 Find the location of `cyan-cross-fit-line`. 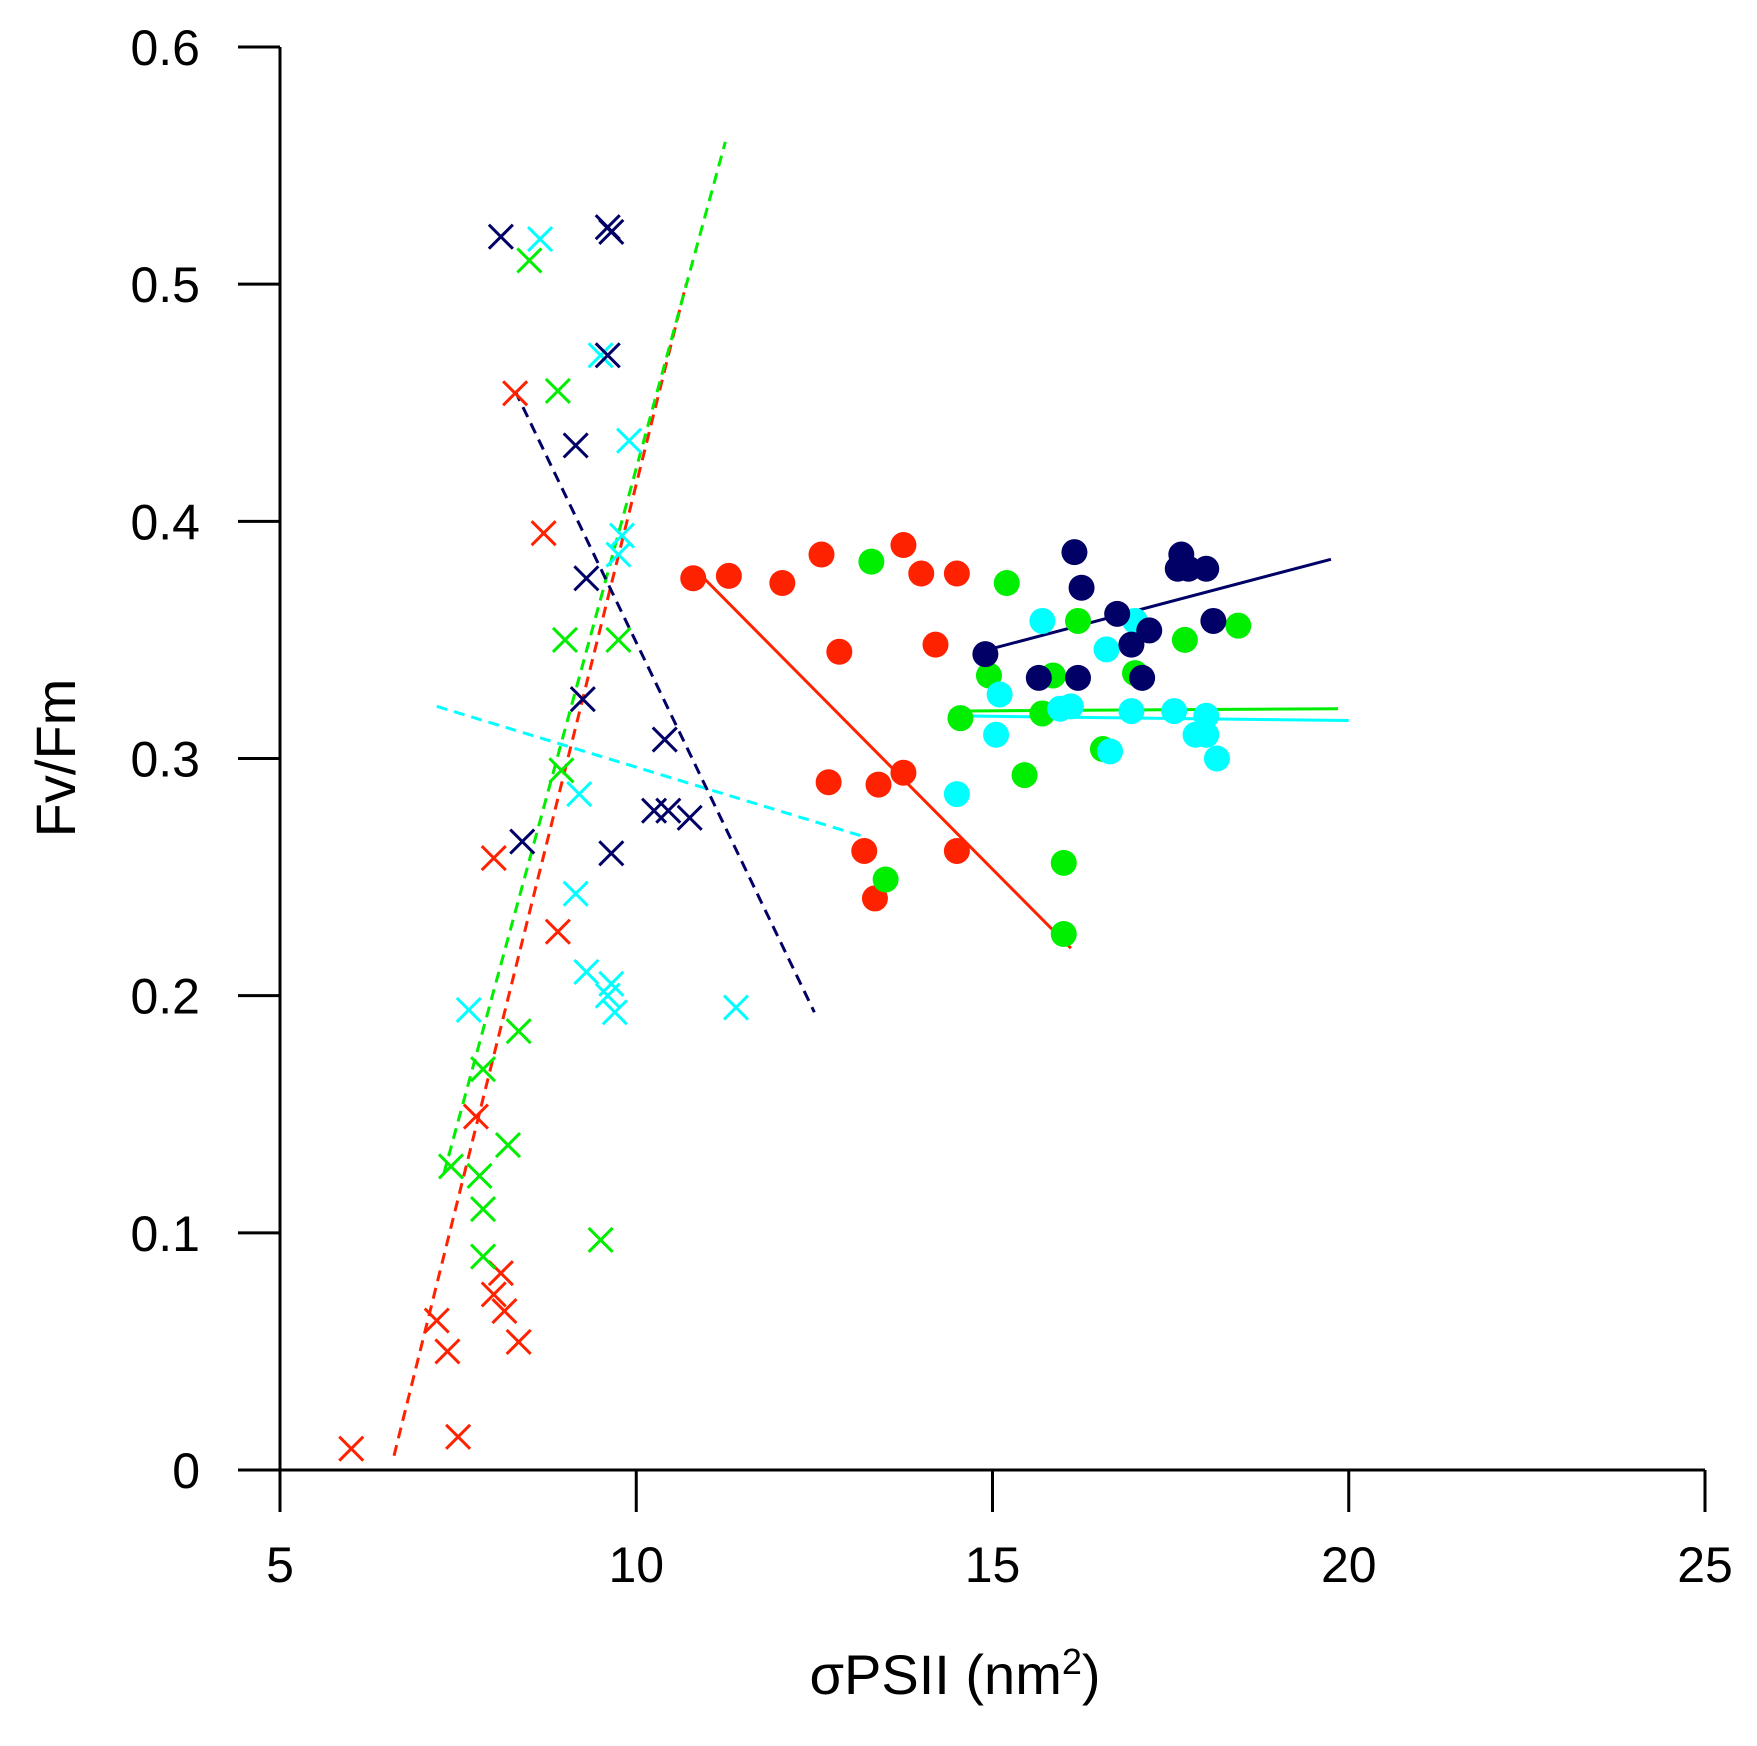

cyan-cross-fit-line is located at coordinates (650, 771).